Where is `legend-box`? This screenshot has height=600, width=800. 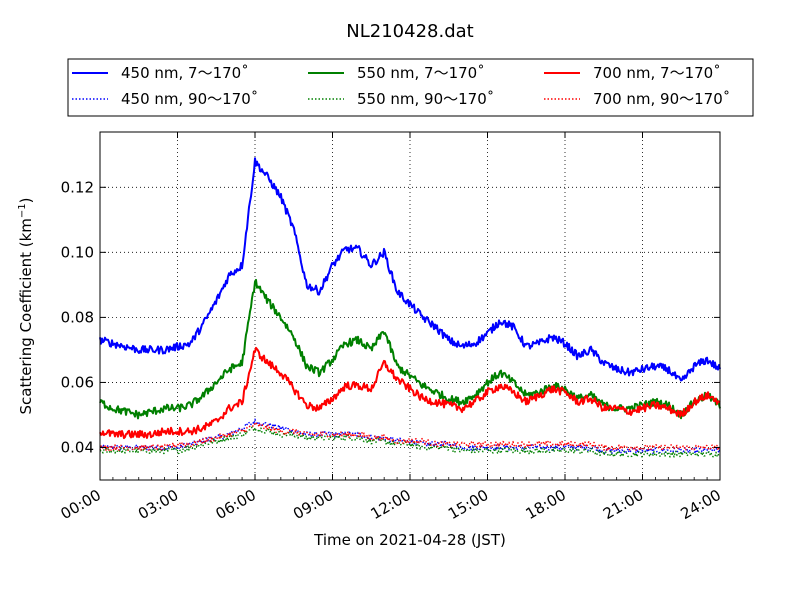
legend-box is located at coordinates (410, 87).